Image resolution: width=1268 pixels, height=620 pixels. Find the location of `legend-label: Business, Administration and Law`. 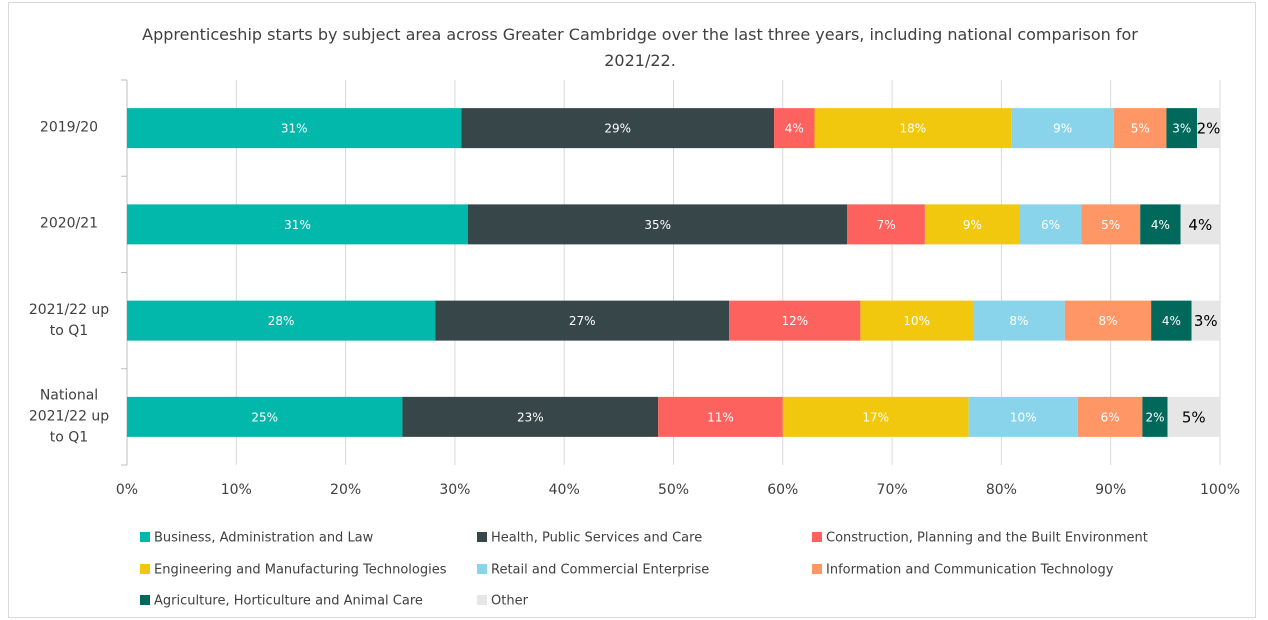

legend-label: Business, Administration and Law is located at coordinates (264, 538).